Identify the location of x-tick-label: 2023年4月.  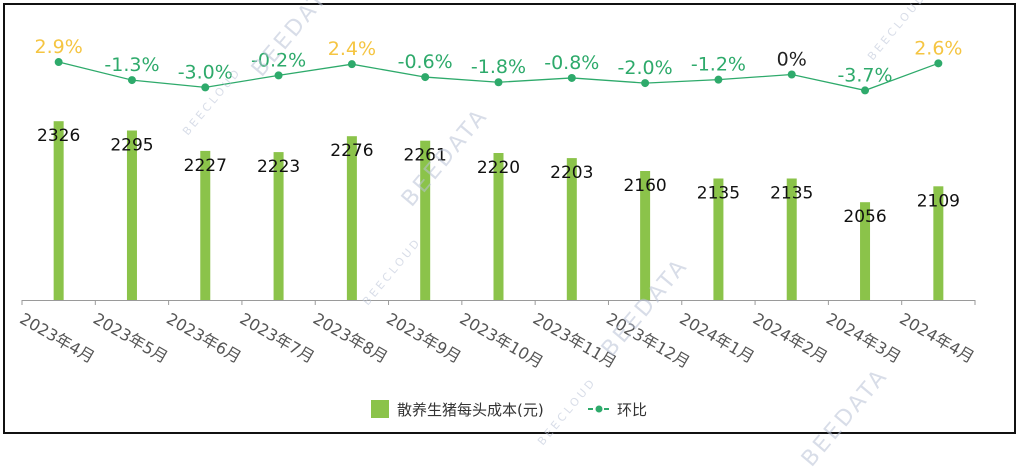
(57, 338).